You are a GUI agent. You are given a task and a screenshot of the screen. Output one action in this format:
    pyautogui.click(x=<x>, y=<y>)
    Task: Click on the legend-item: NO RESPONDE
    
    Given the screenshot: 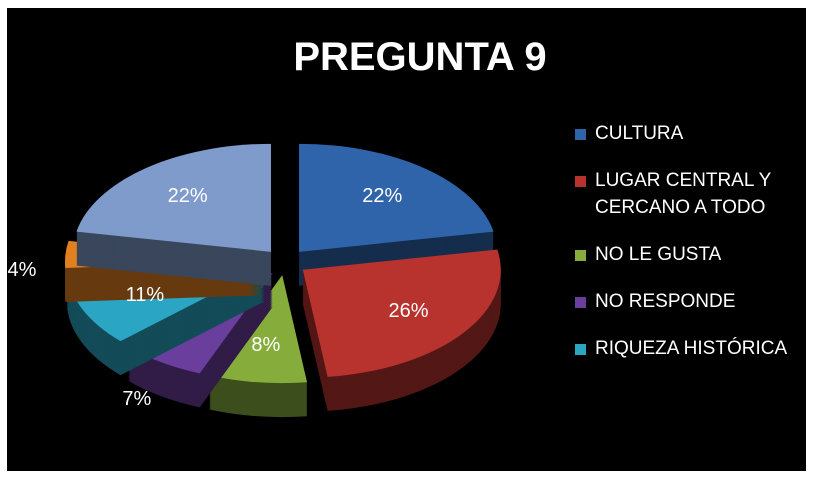 What is the action you would take?
    pyautogui.click(x=687, y=301)
    